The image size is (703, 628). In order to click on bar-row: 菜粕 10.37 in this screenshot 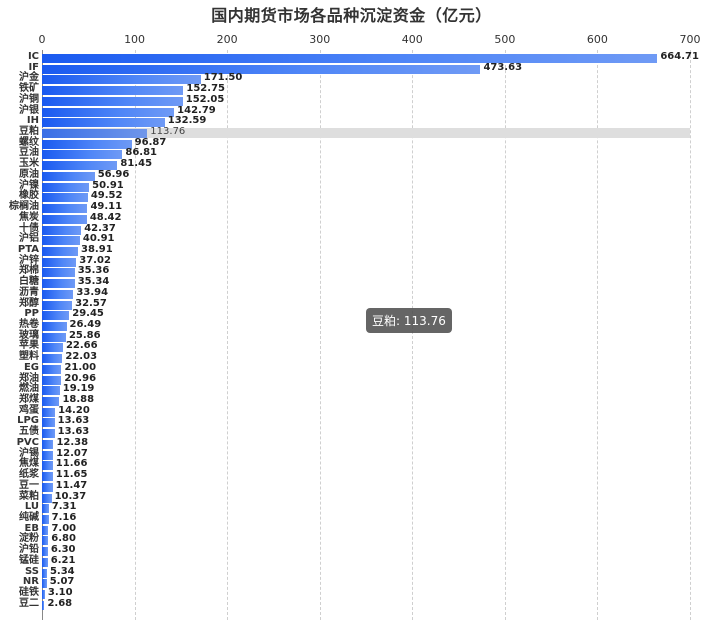, I will do `click(345, 497)`.